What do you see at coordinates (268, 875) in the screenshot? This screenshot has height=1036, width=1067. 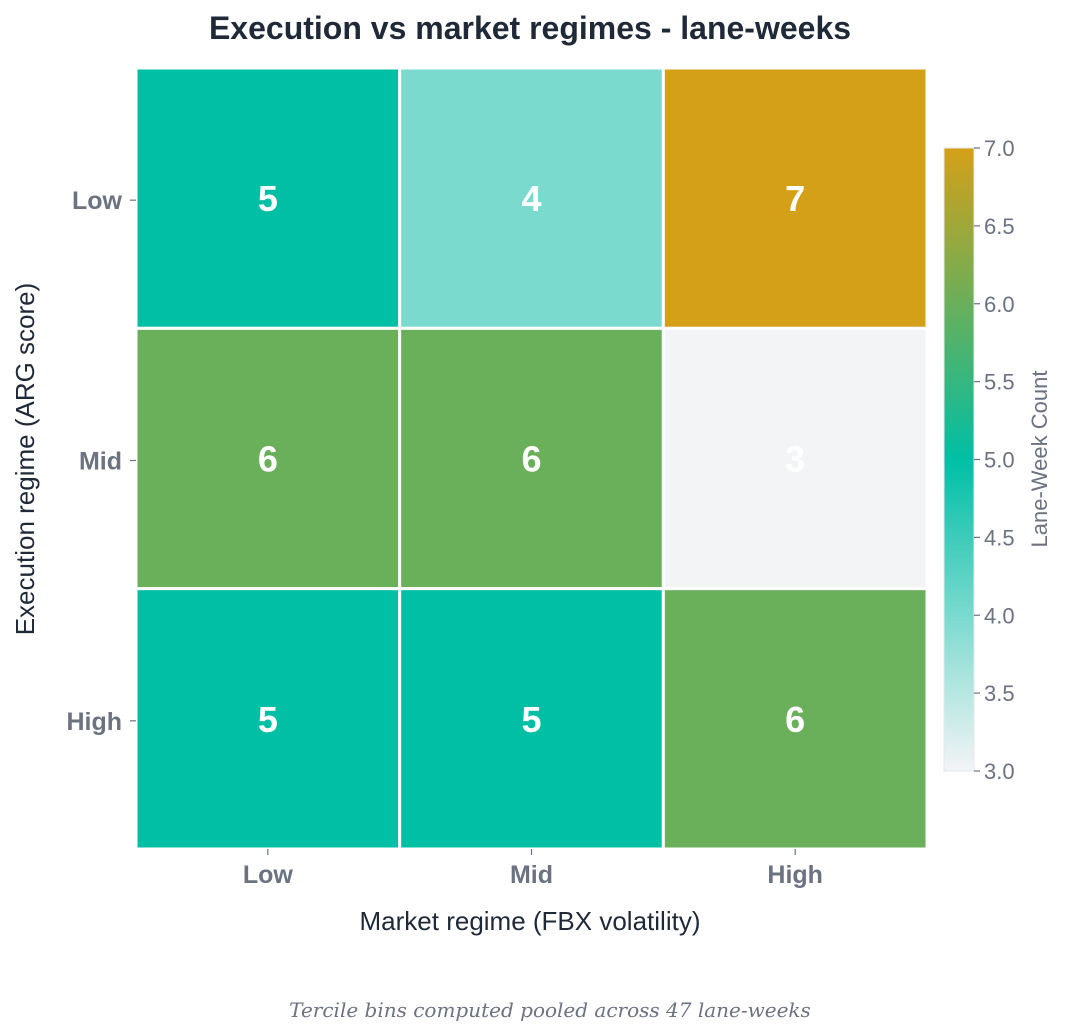 I see `x-tick-label: Low` at bounding box center [268, 875].